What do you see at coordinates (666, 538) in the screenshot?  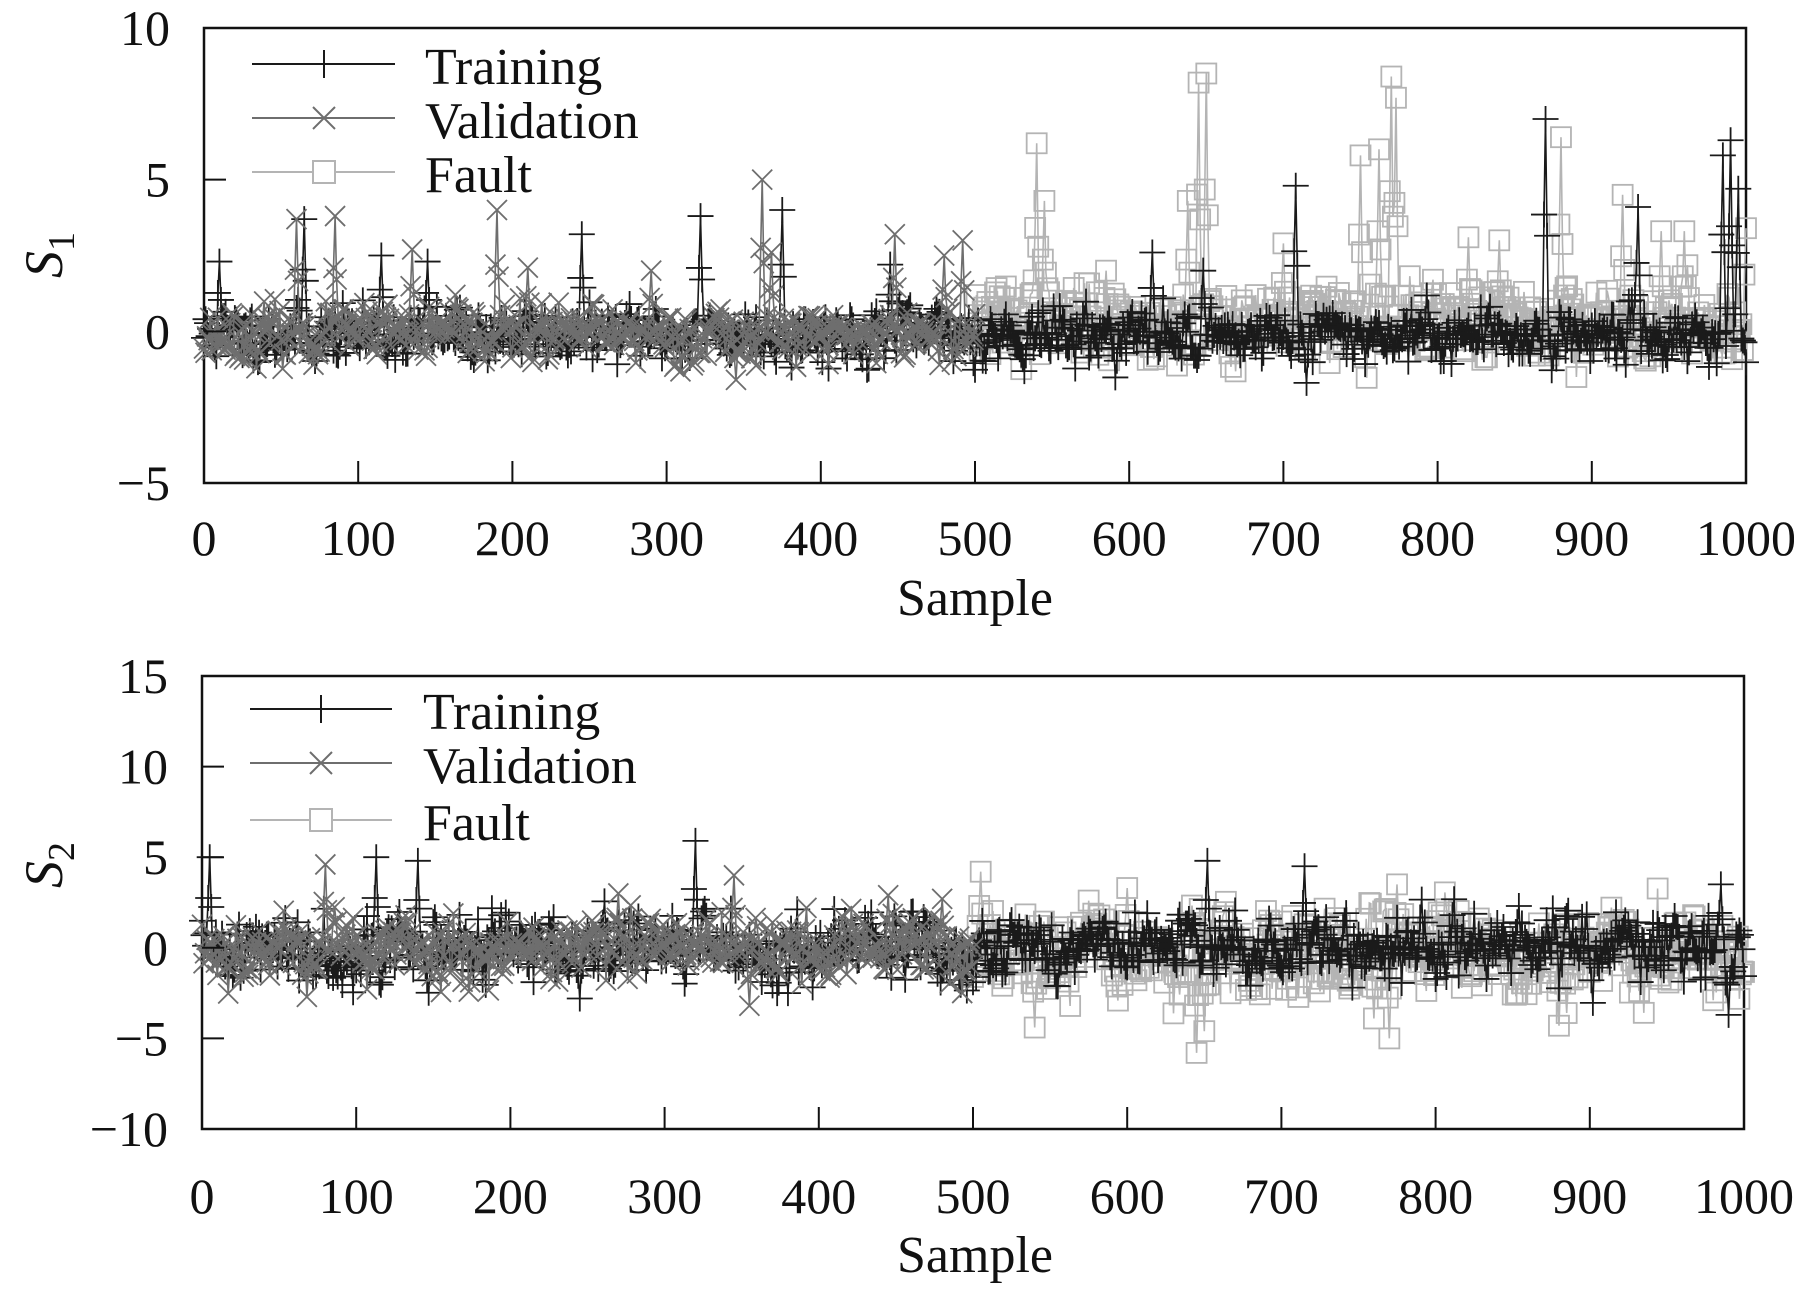 I see `x-tick-label: 300` at bounding box center [666, 538].